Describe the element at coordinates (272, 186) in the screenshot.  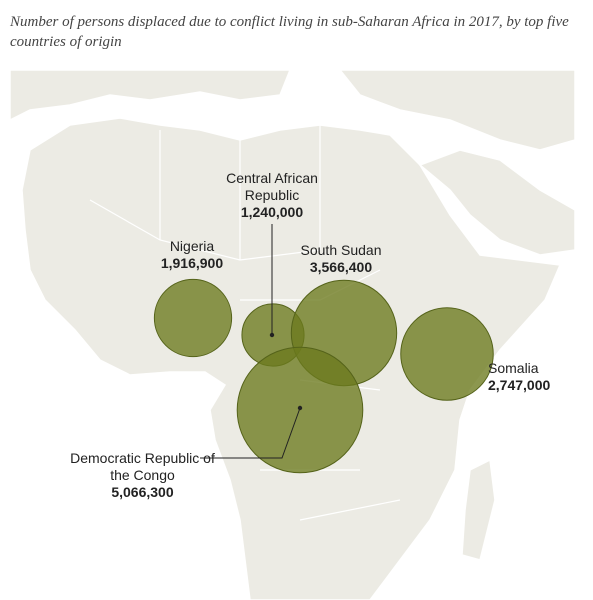
I see `country-name: Central African Republic` at that location.